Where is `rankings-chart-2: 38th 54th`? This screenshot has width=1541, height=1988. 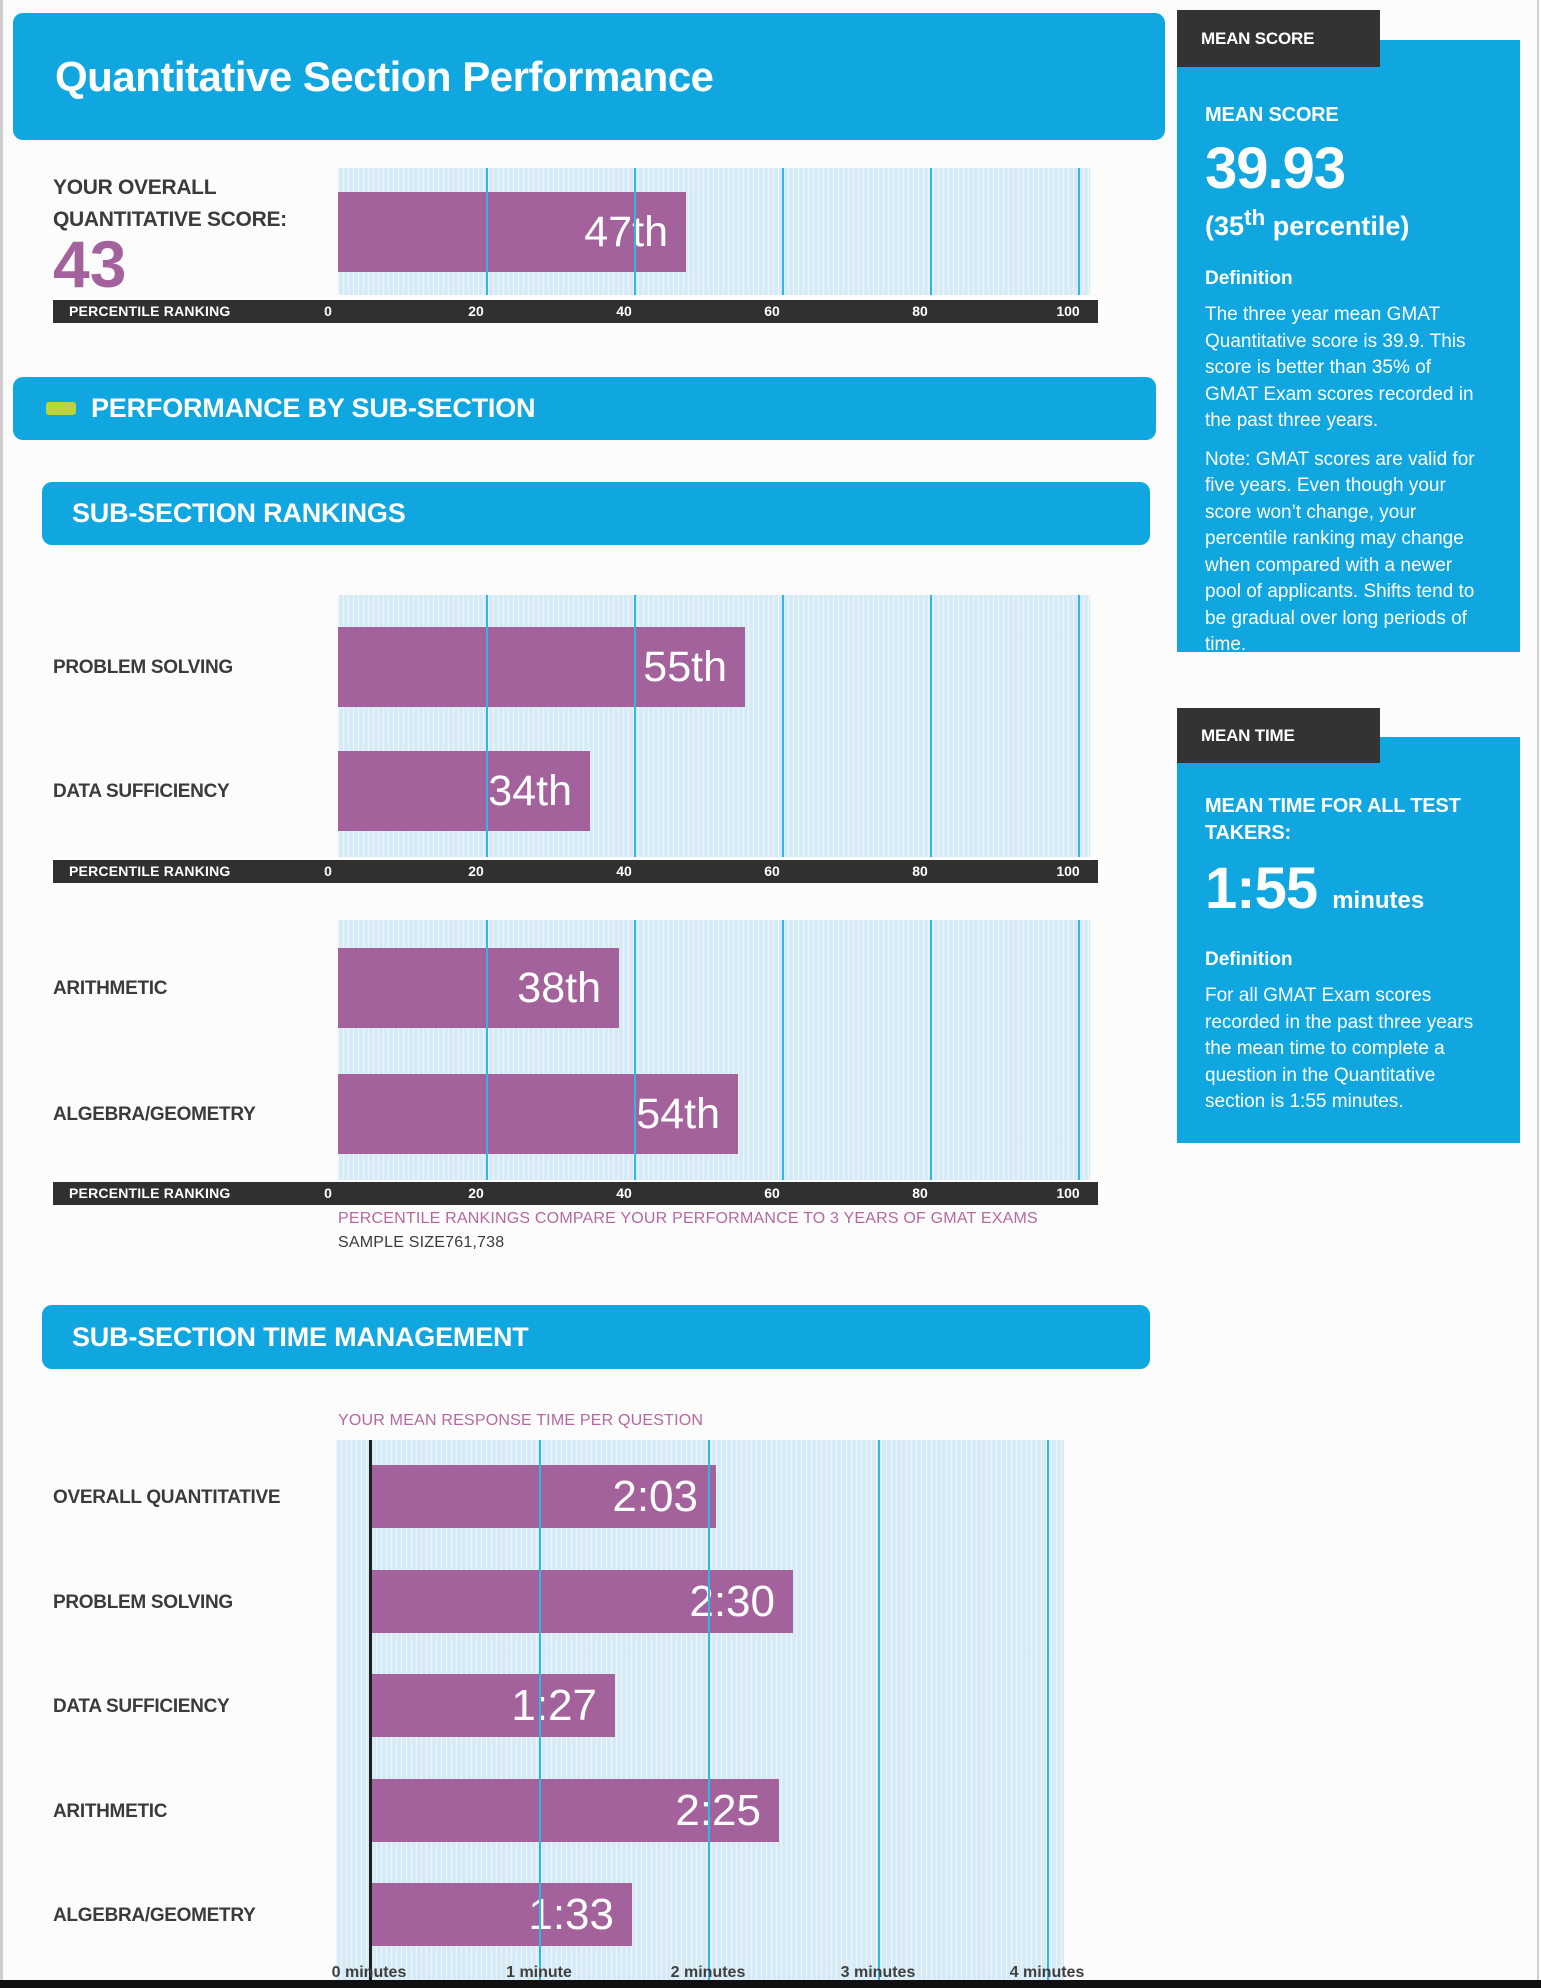 rankings-chart-2: 38th 54th is located at coordinates (714, 1050).